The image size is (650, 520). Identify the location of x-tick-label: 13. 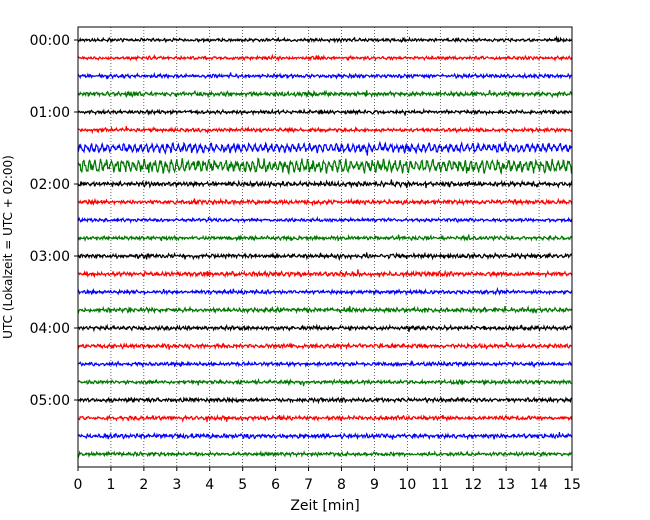
(506, 485).